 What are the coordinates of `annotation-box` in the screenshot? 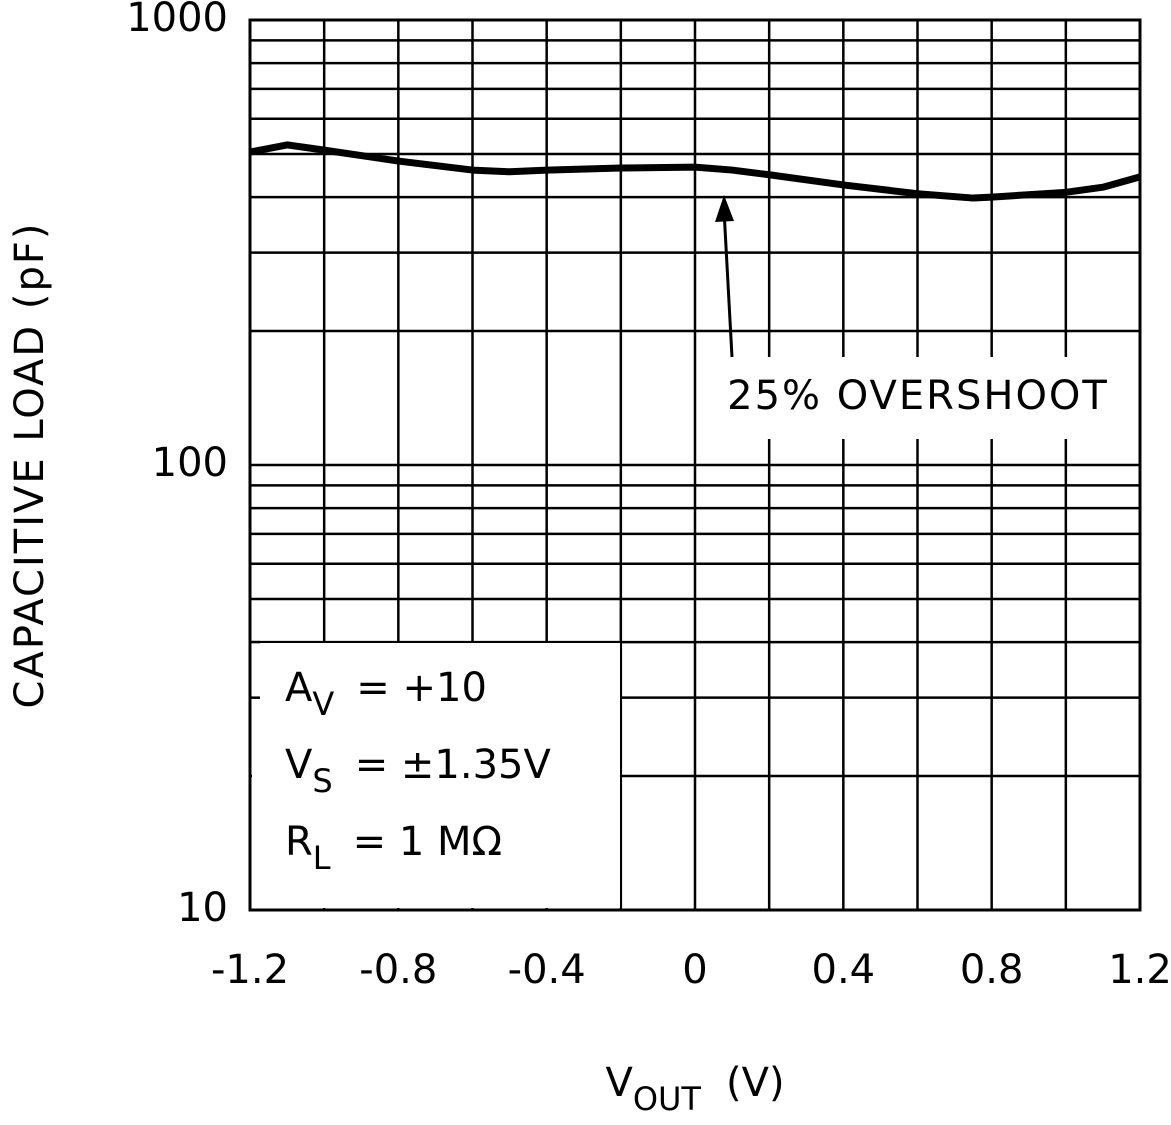 It's located at (918, 398).